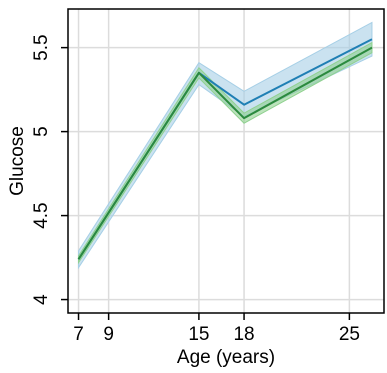 This screenshot has width=387, height=373. I want to click on x-tick-label-4: 25, so click(349, 334).